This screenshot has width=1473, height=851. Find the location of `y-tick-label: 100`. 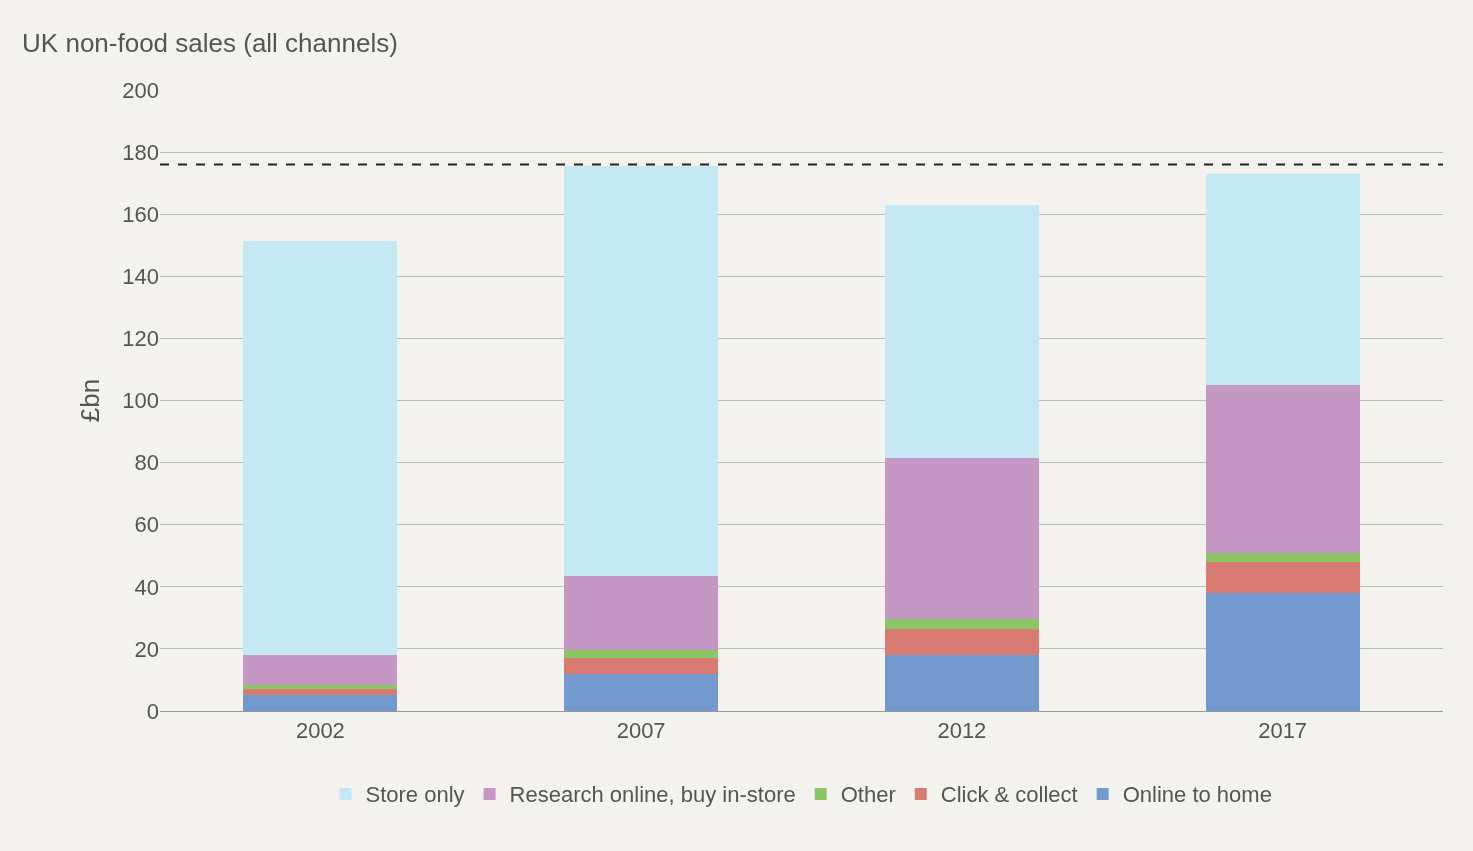

y-tick-label: 100 is located at coordinates (140, 401).